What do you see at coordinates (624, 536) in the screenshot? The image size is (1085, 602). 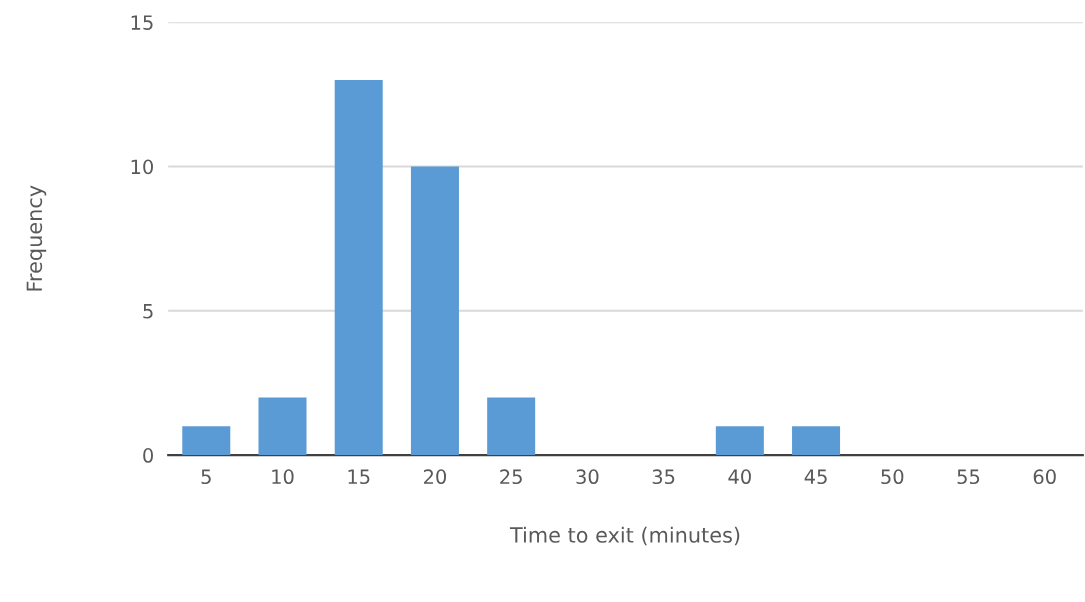 I see `x-axis-title: Time to exit (minutes)` at bounding box center [624, 536].